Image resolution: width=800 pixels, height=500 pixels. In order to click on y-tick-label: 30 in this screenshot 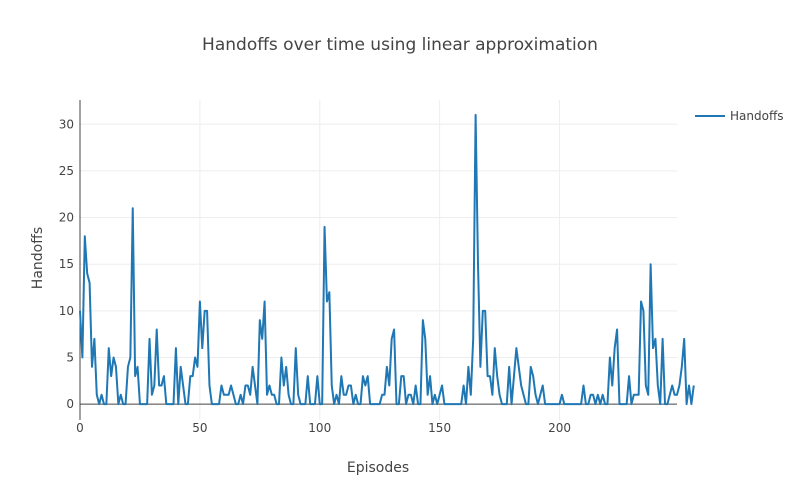, I will do `click(66, 124)`.